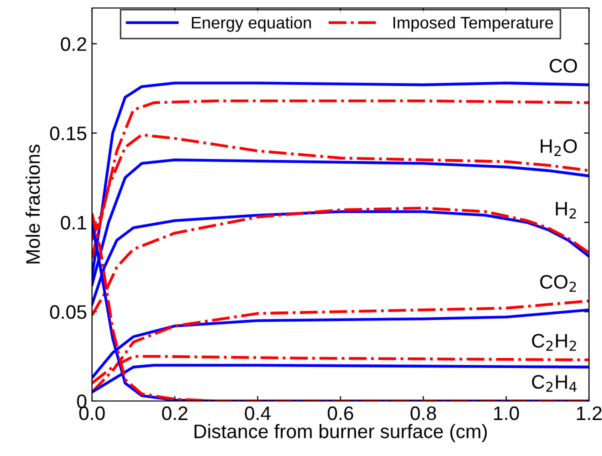 This screenshot has width=602, height=456. I want to click on annotation: H$_{2}$O, so click(558, 147).